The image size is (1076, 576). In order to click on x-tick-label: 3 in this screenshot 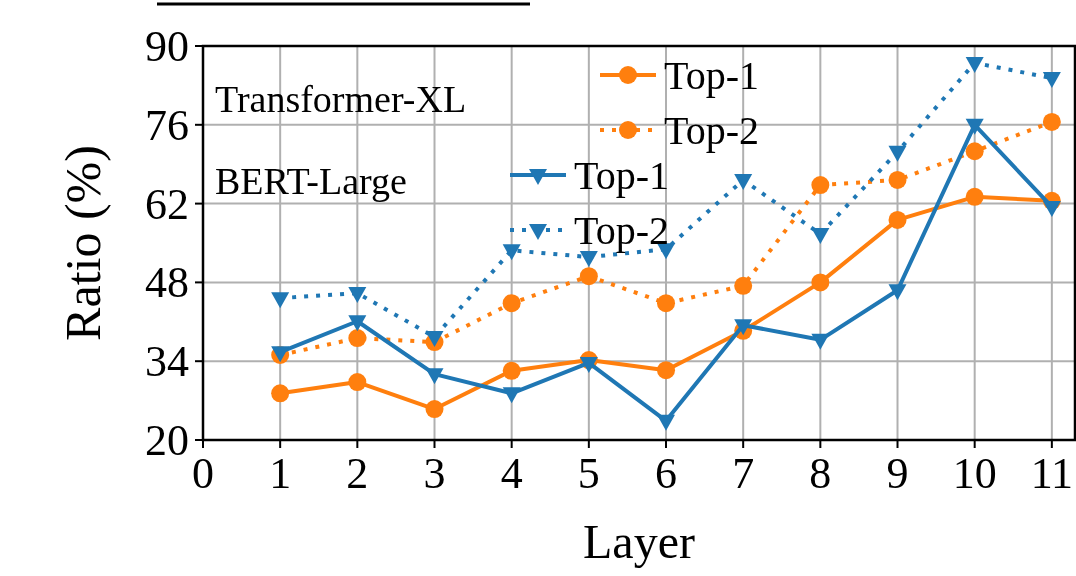, I will do `click(434, 473)`.